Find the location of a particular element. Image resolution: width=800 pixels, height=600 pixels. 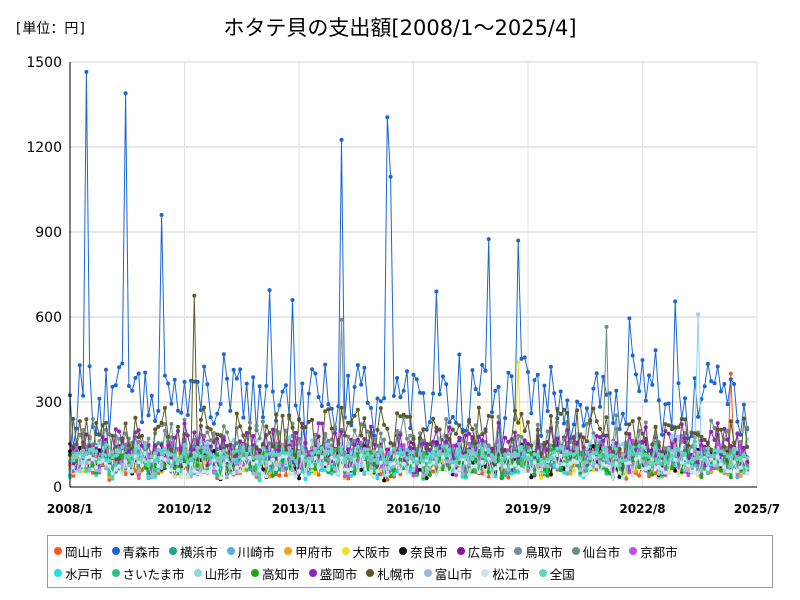

legend-item: 青森市 is located at coordinates (135, 551).